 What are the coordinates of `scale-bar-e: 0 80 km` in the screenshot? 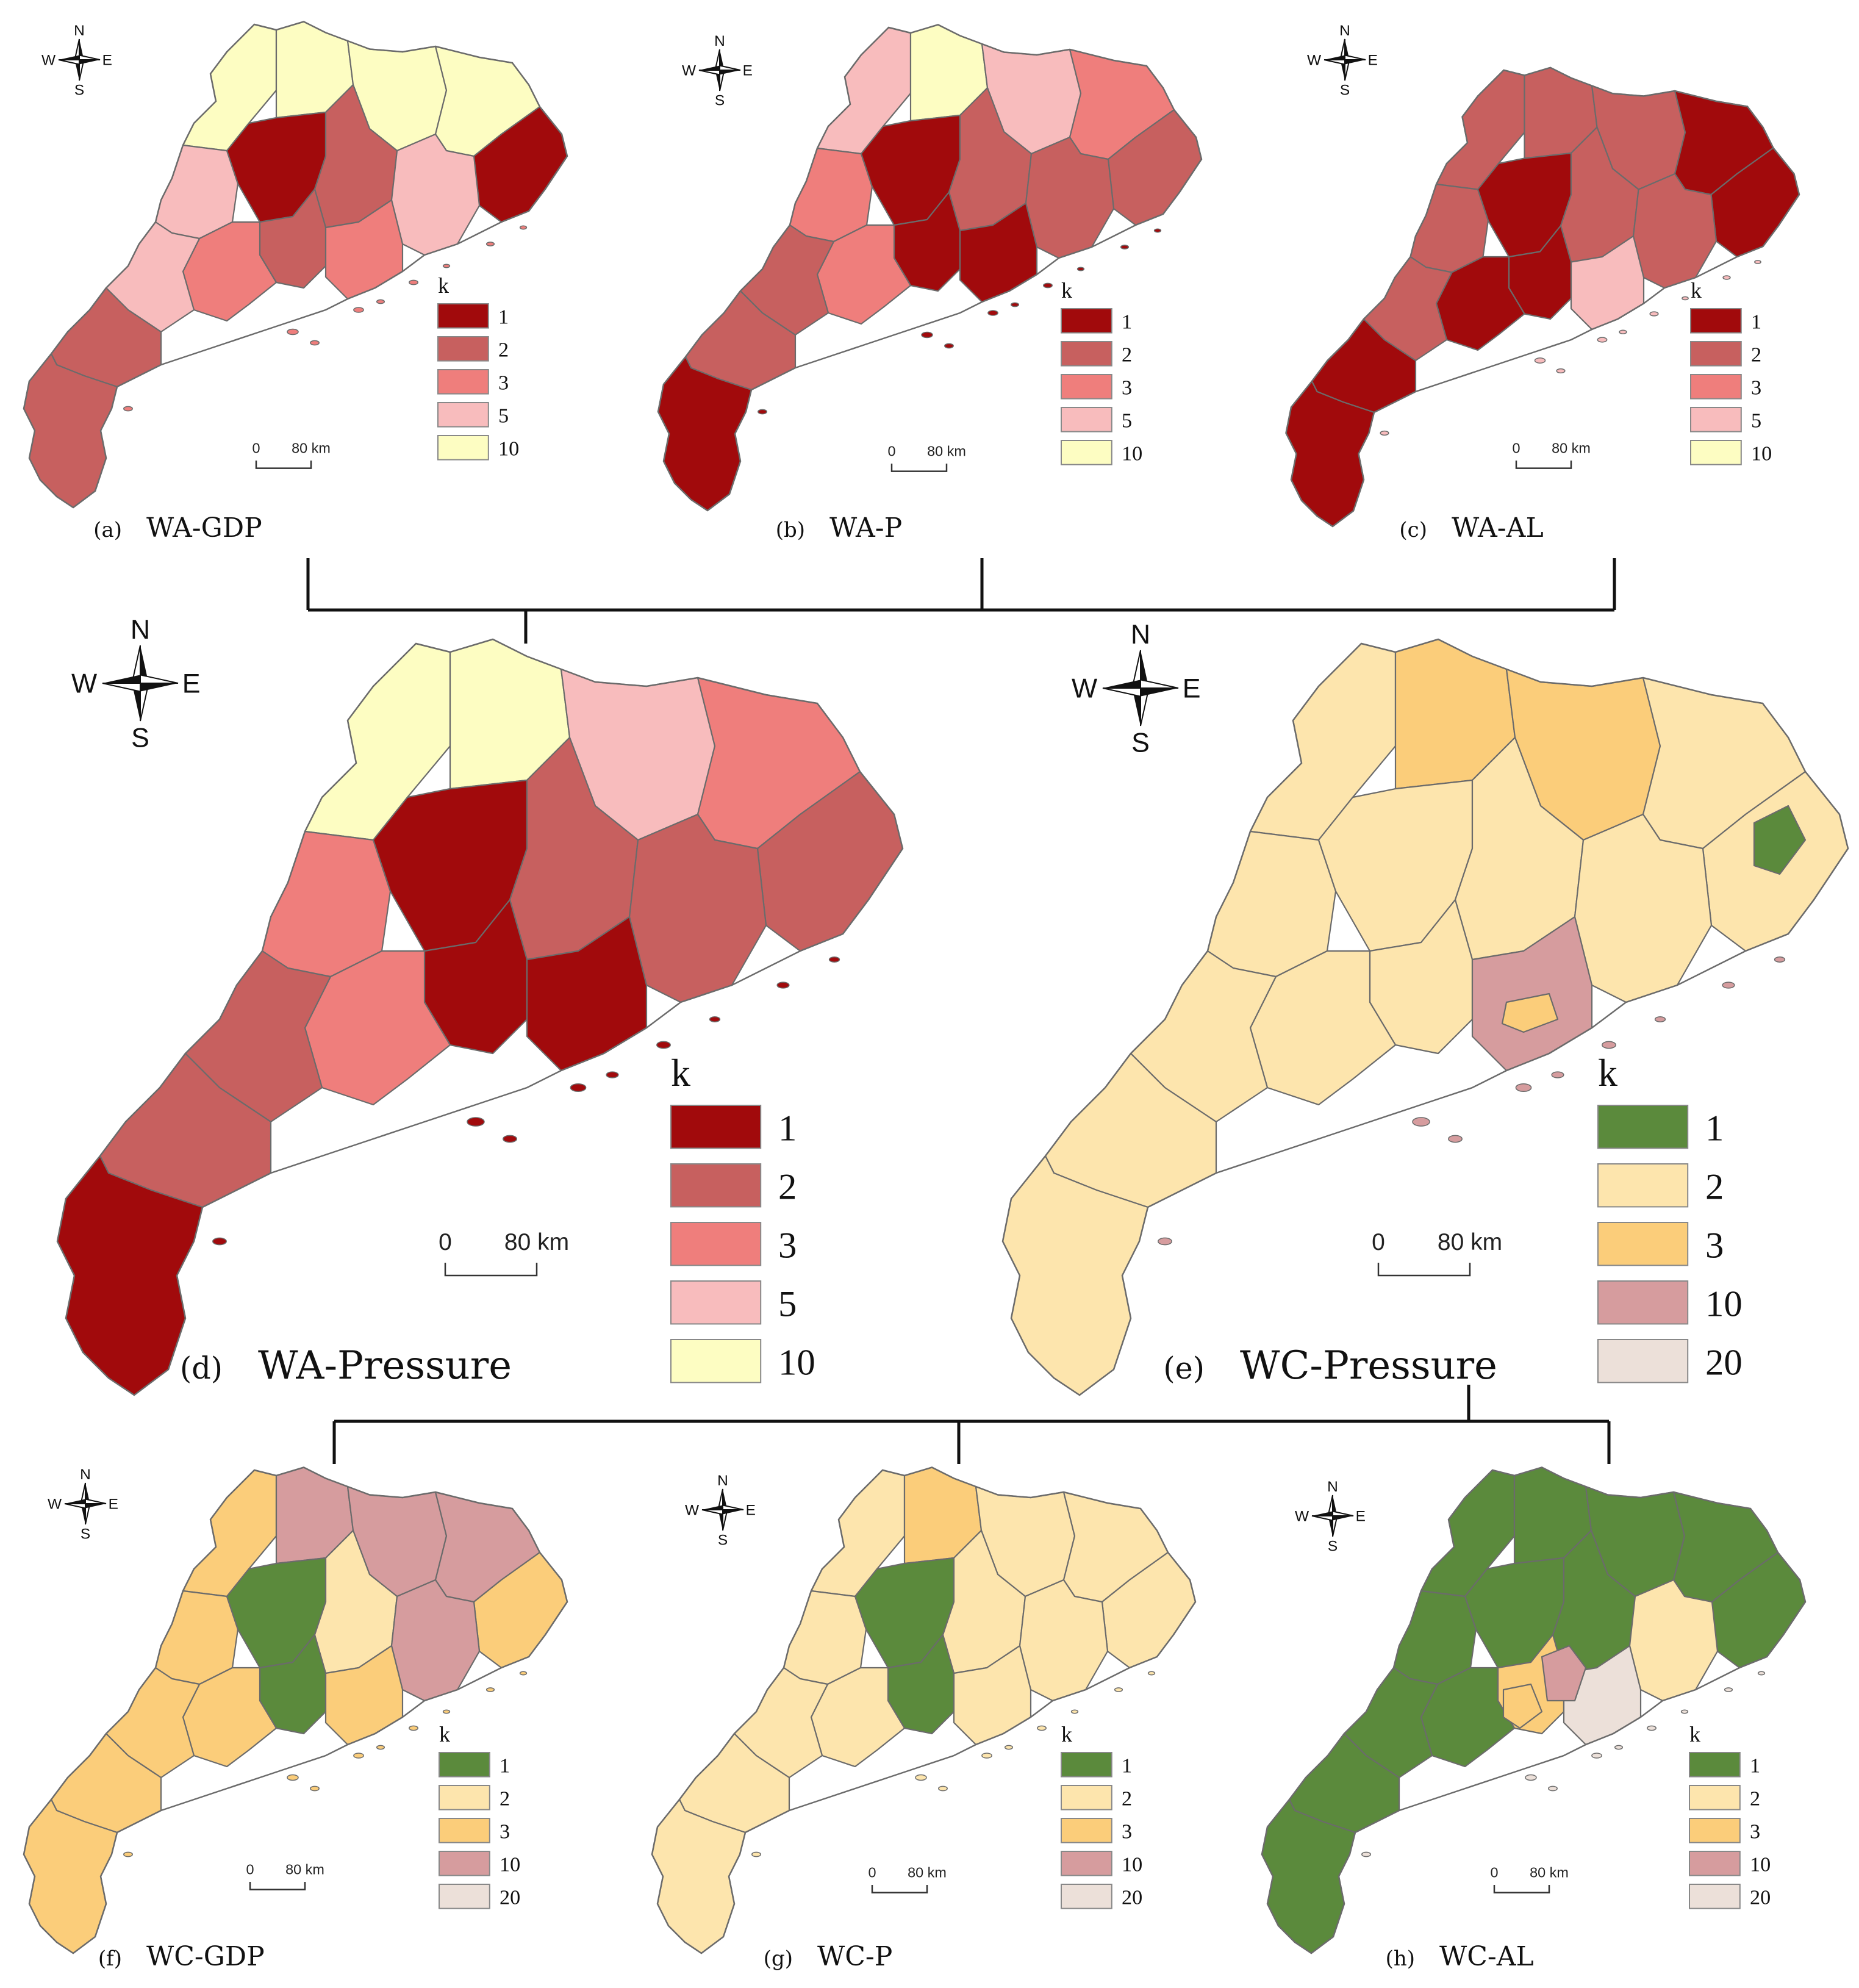 It's located at (1437, 1253).